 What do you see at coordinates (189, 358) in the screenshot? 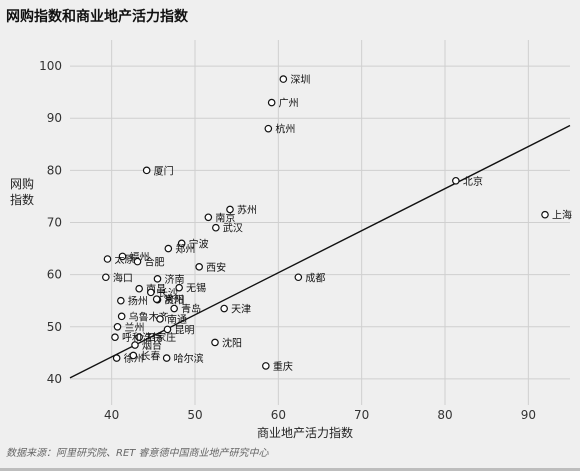
I see `point-label: 哈尔滨` at bounding box center [189, 358].